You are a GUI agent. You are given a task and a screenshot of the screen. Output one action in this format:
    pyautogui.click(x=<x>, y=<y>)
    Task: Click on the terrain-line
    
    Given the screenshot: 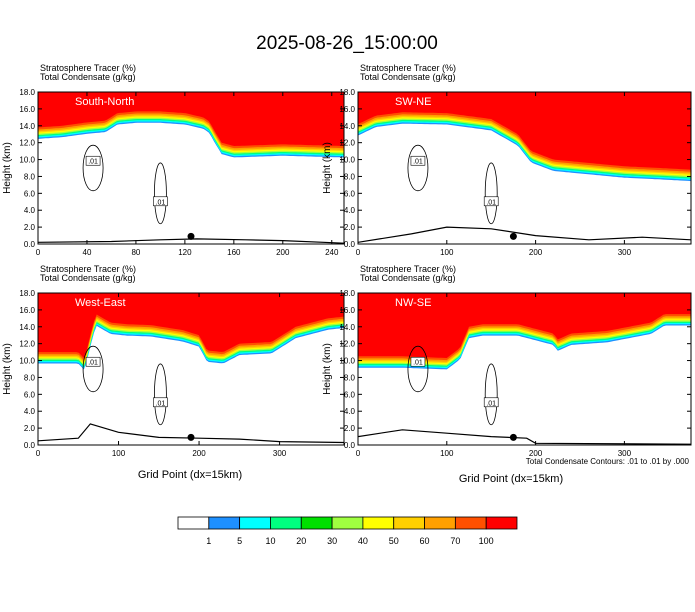 What is the action you would take?
    pyautogui.click(x=191, y=433)
    